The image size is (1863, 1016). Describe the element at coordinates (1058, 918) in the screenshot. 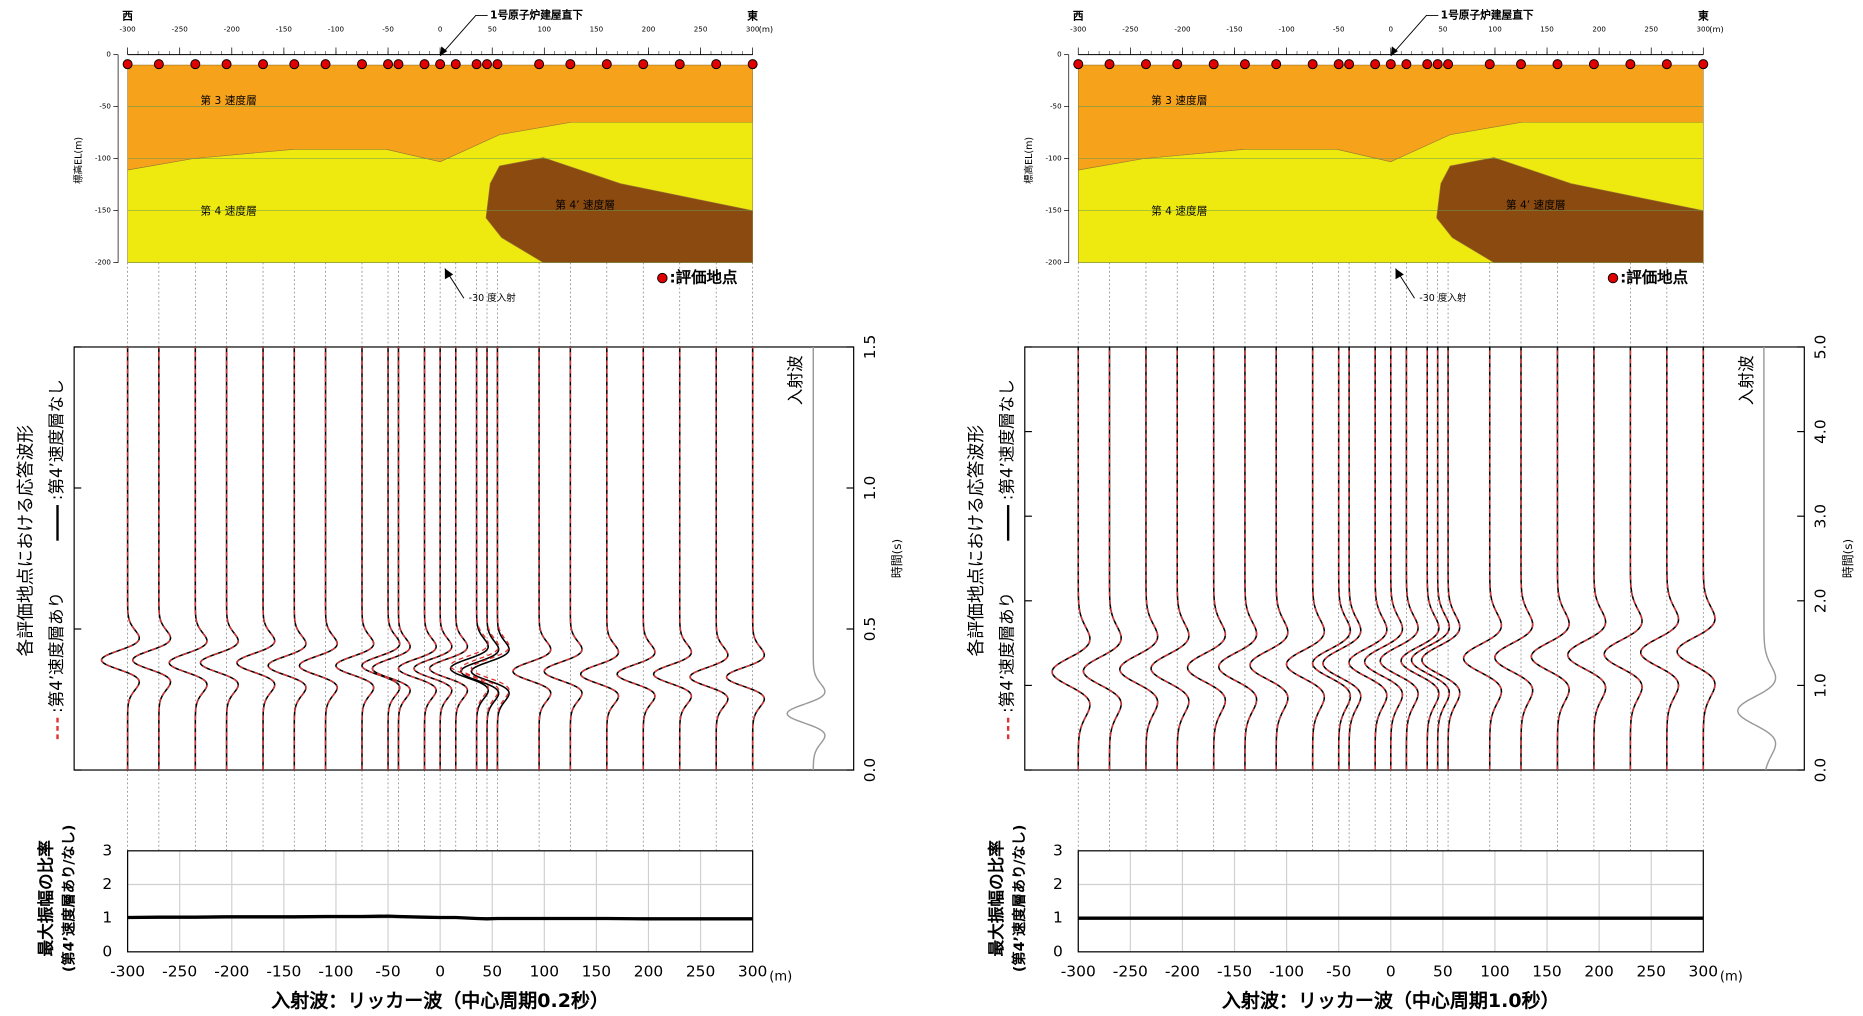

I see `y-tick-label: 1` at that location.